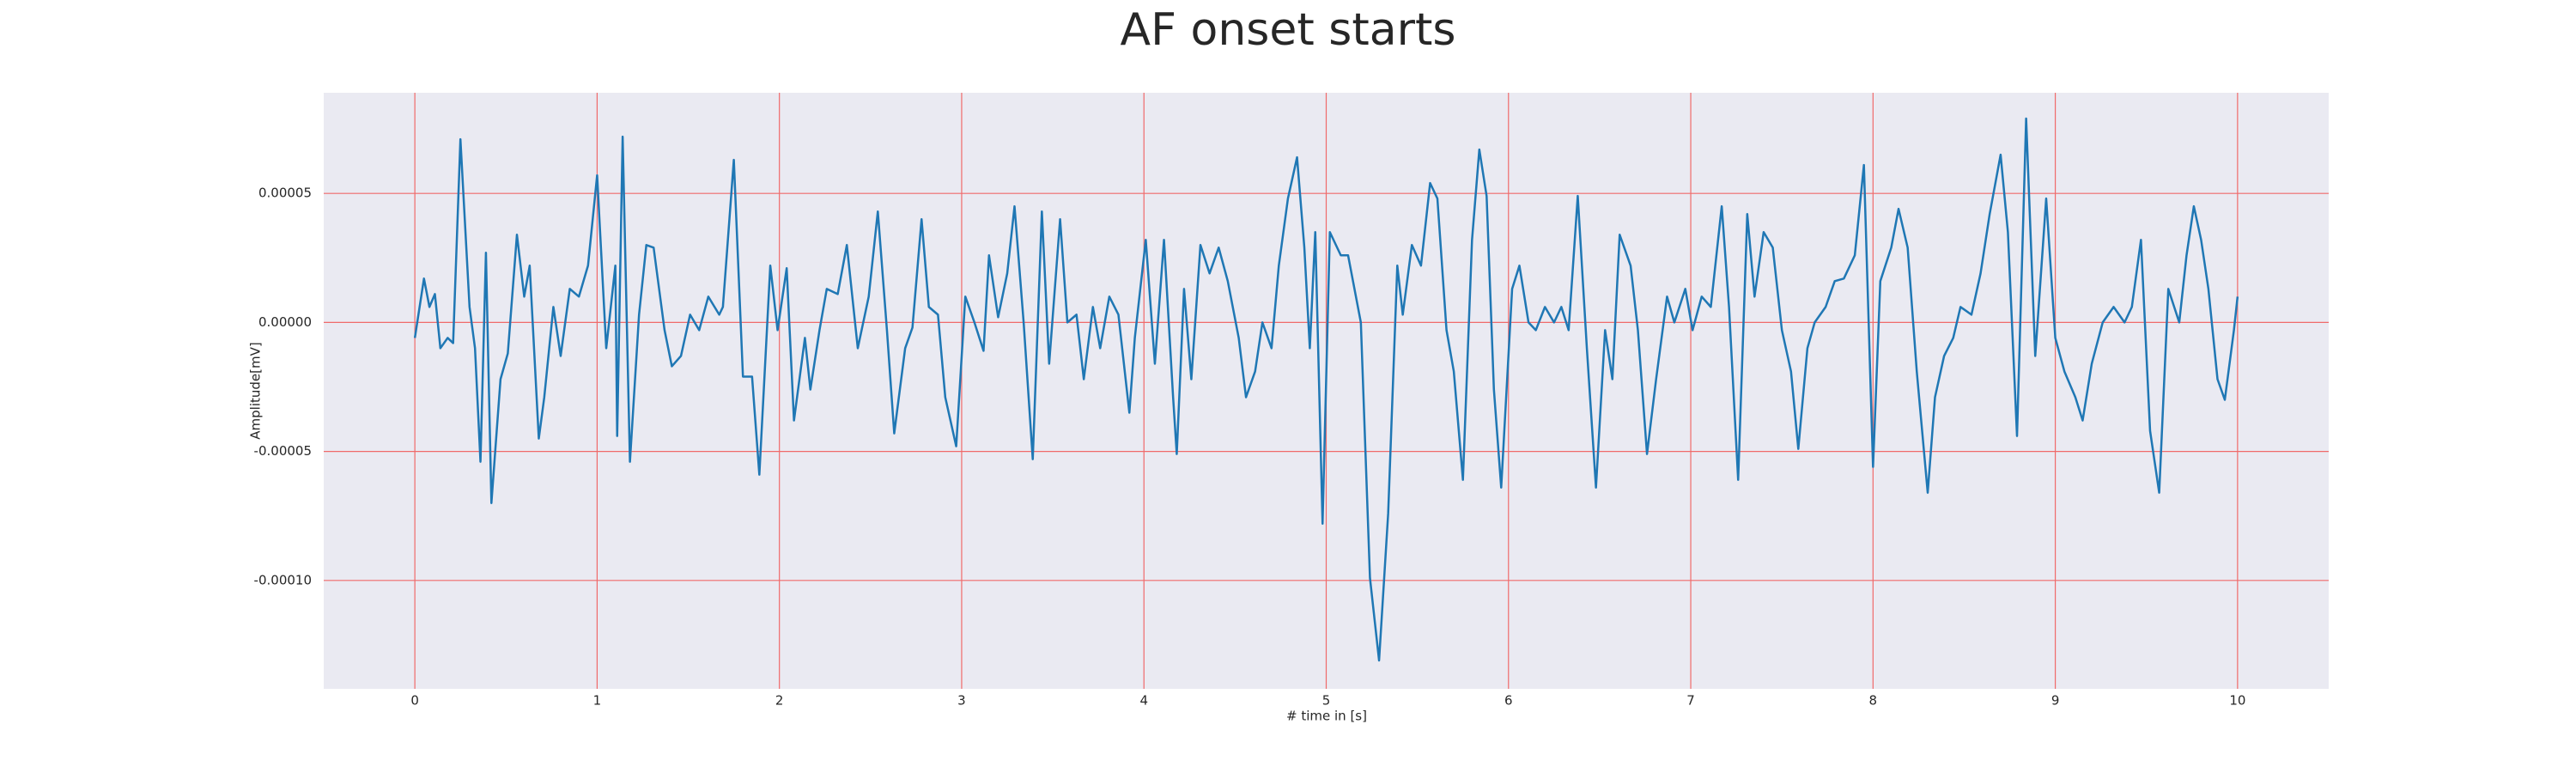 The width and height of the screenshot is (2576, 773). What do you see at coordinates (285, 193) in the screenshot?
I see `y-tick-label: 0.00005` at bounding box center [285, 193].